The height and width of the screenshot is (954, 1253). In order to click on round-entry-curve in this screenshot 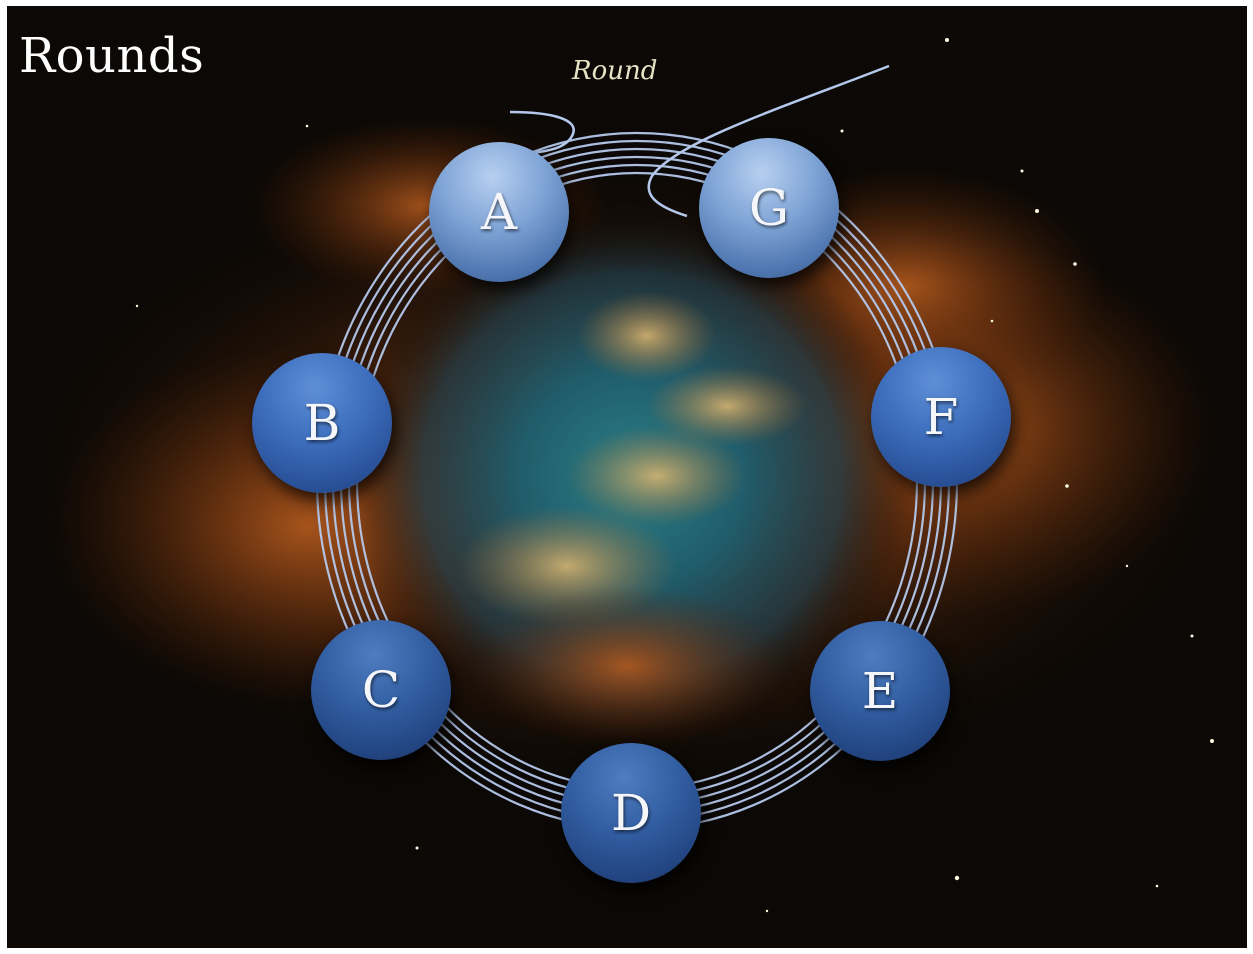, I will do `click(542, 133)`.